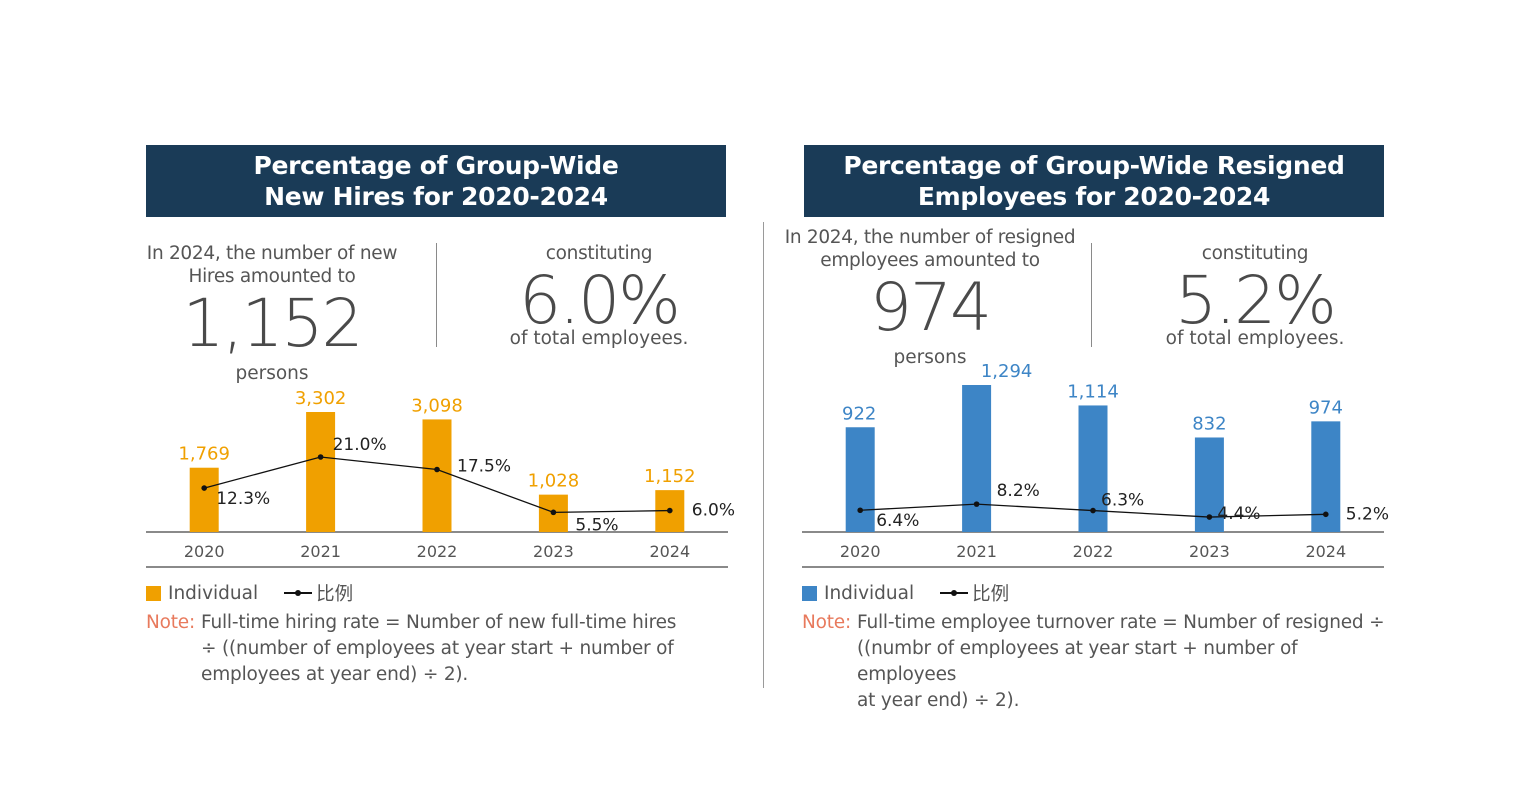 Image resolution: width=1530 pixels, height=812 pixels. What do you see at coordinates (713, 511) in the screenshot?
I see `ratio-label: 6.0%` at bounding box center [713, 511].